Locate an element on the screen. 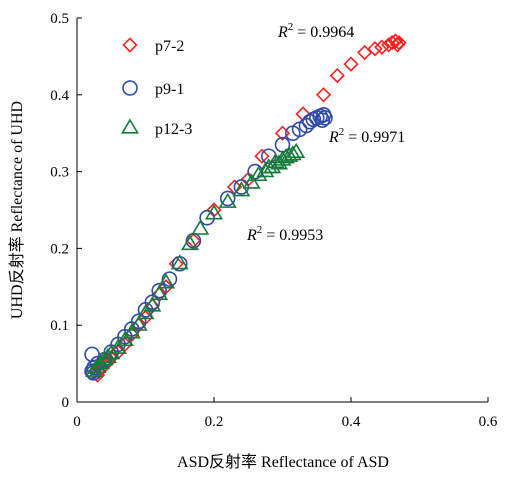  legend-item-p7-2: p7-2 is located at coordinates (153, 46).